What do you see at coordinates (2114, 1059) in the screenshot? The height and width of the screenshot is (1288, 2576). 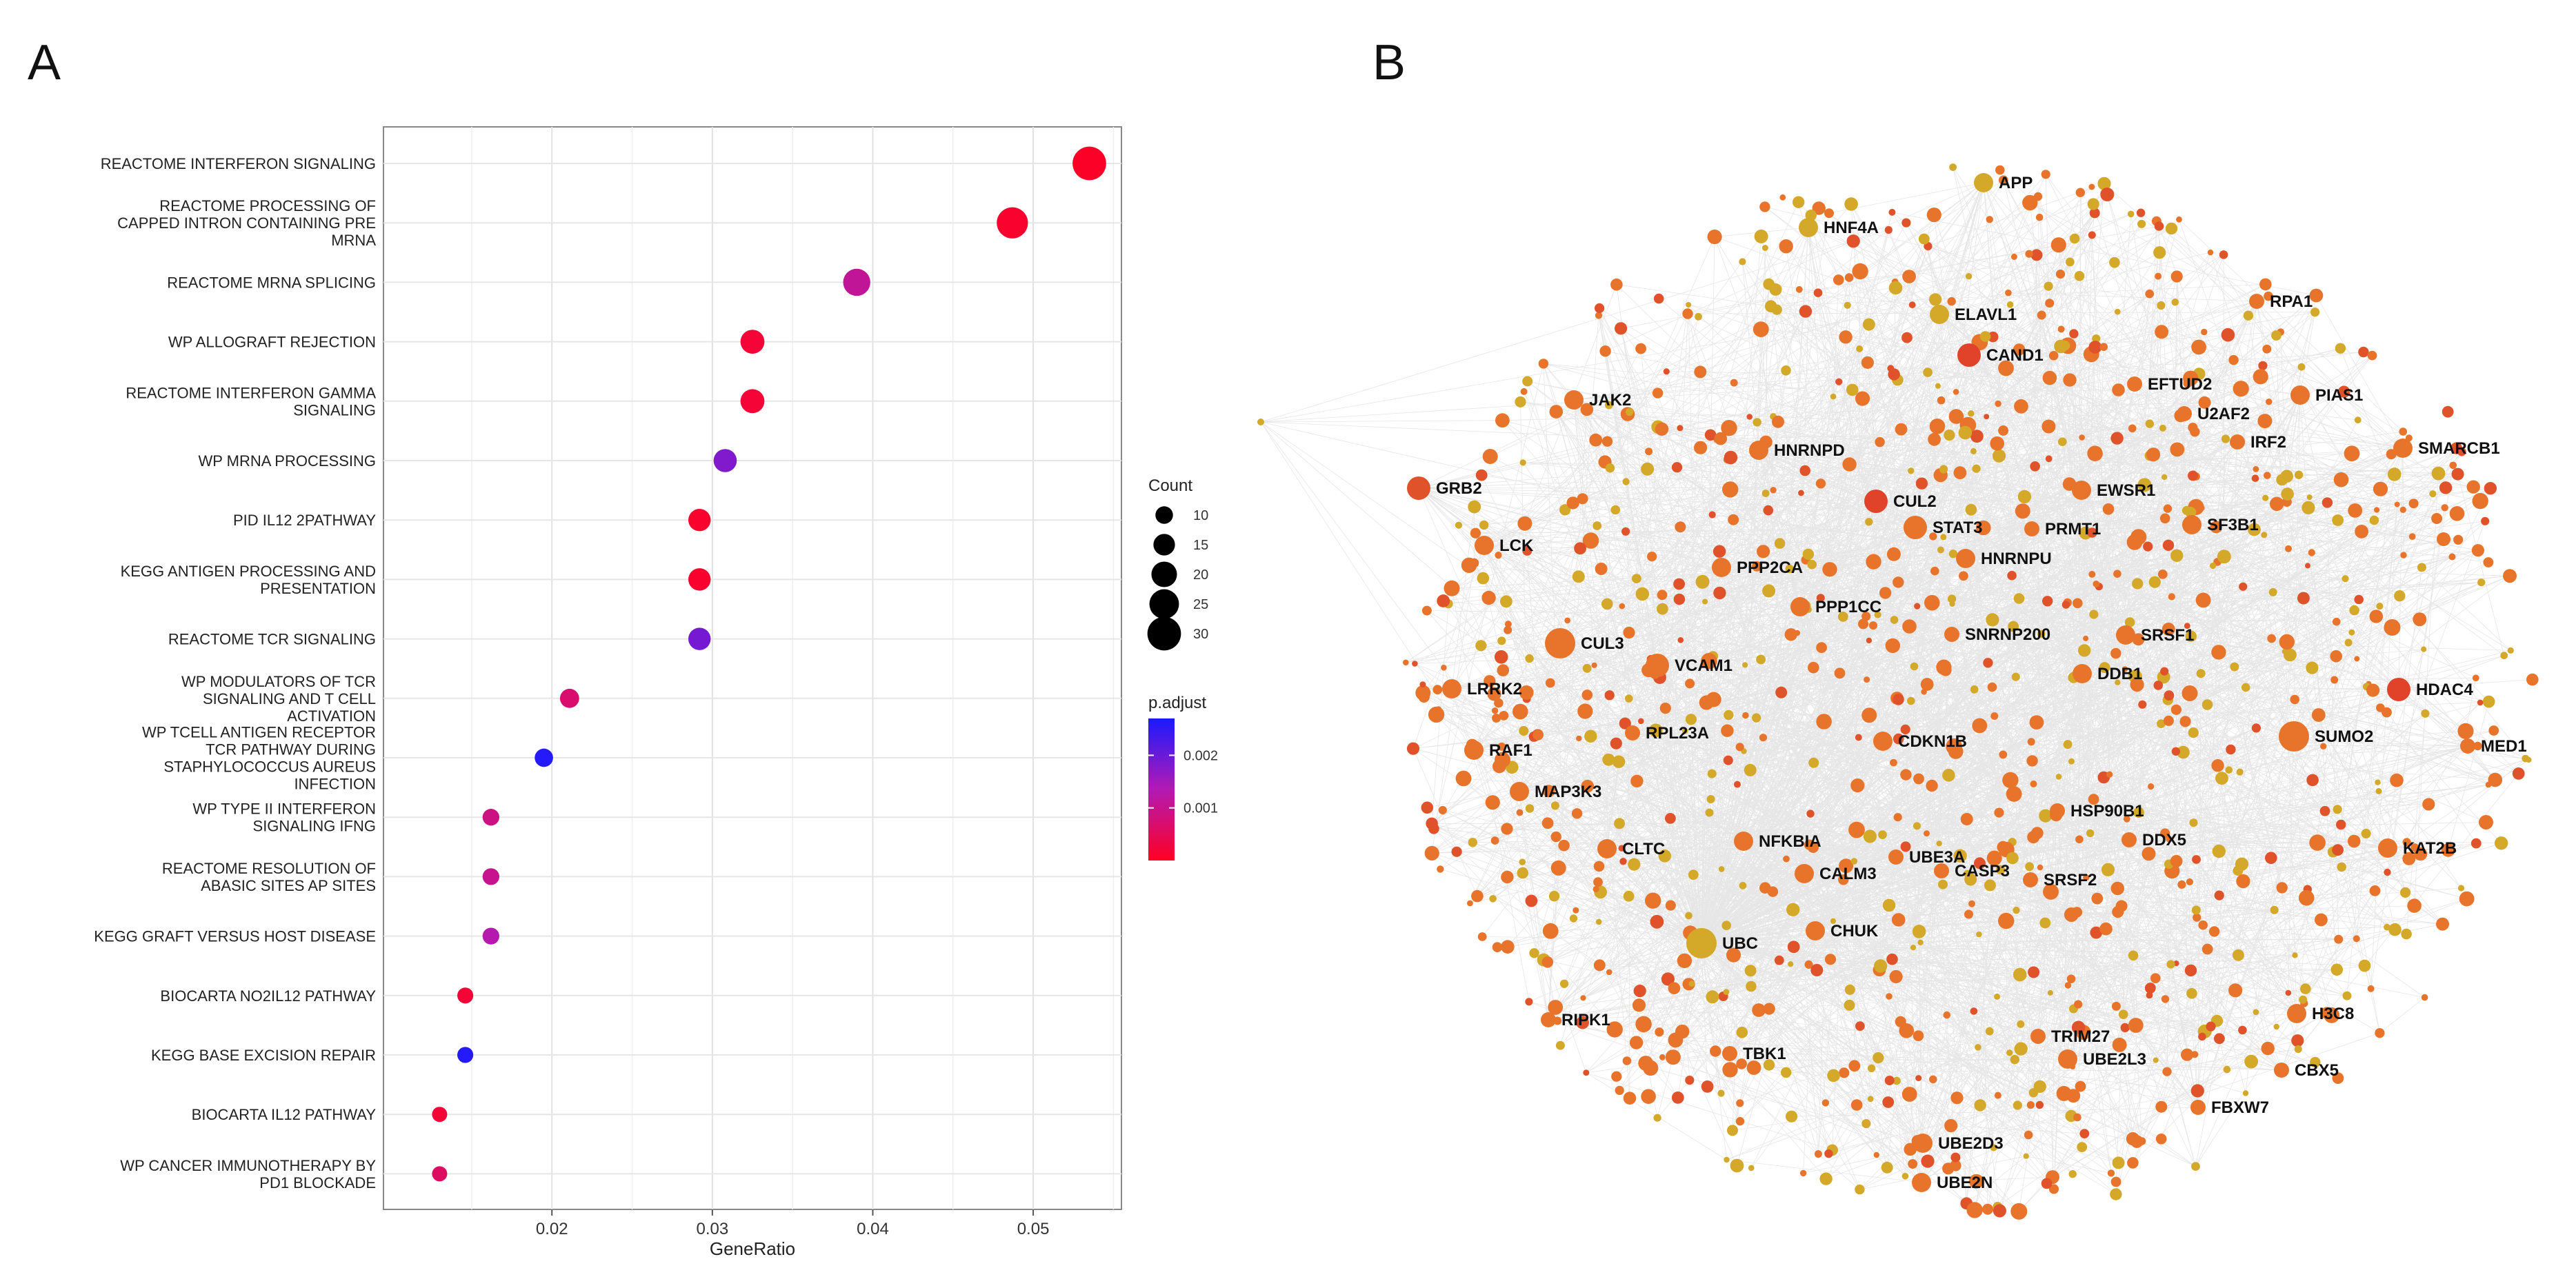 I see `gene-label: UBE2L3` at bounding box center [2114, 1059].